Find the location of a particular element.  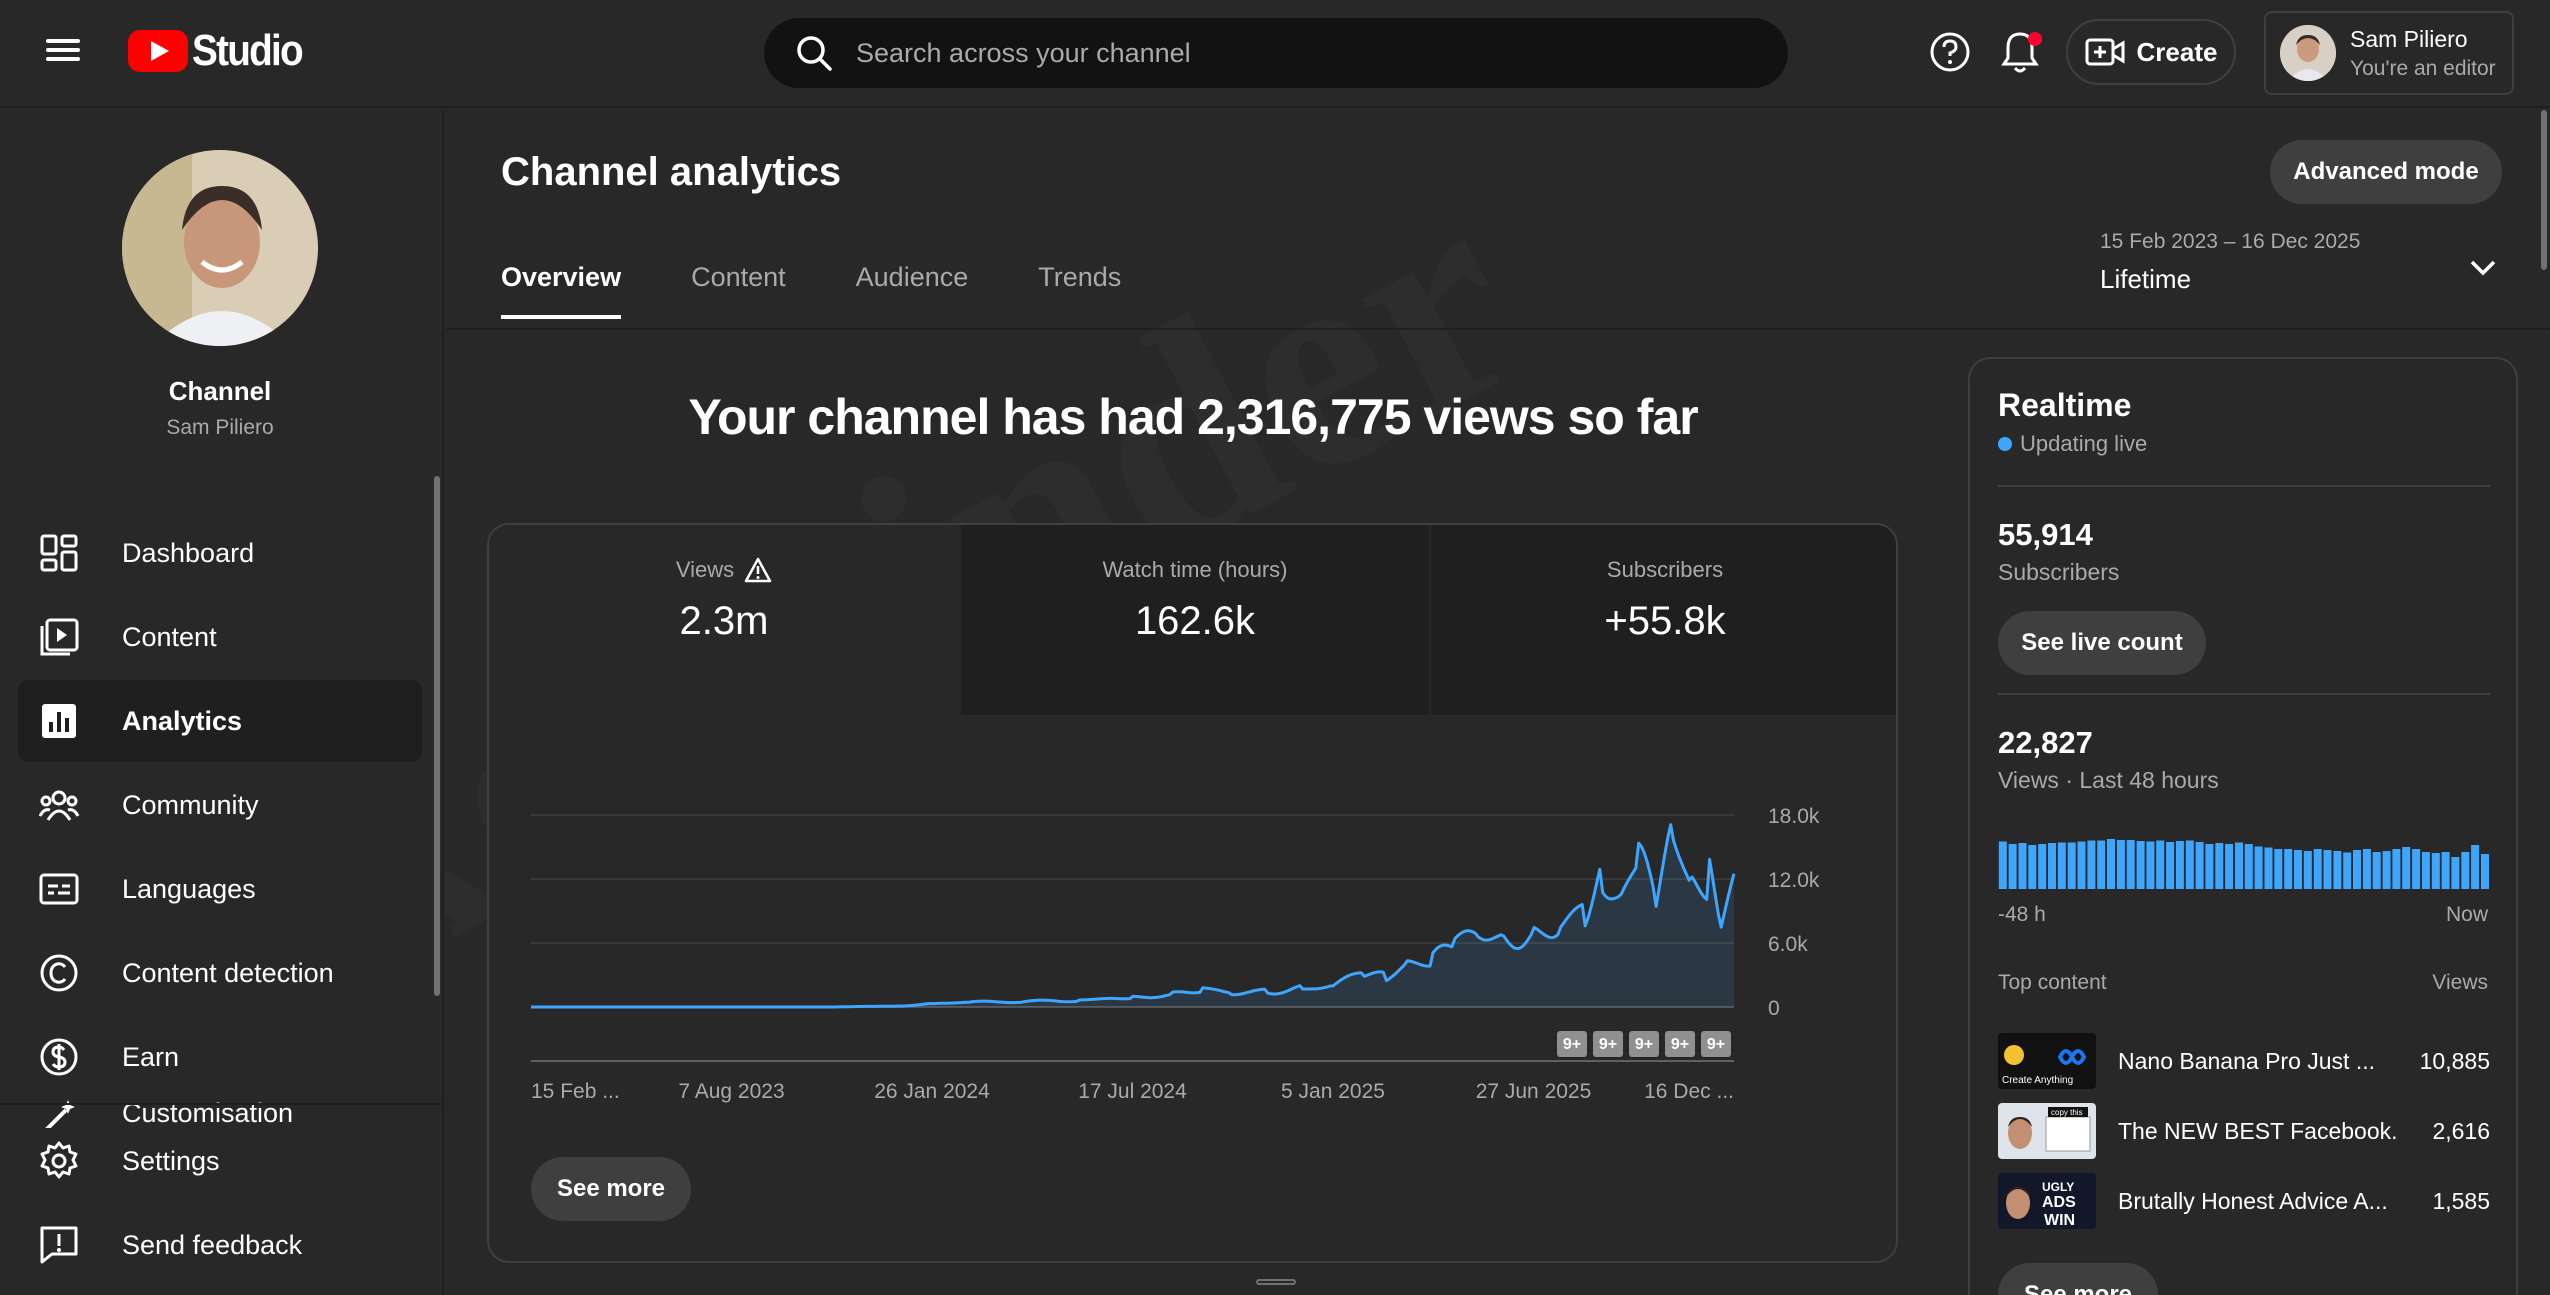

sidebar-scrollbar is located at coordinates (437, 736).